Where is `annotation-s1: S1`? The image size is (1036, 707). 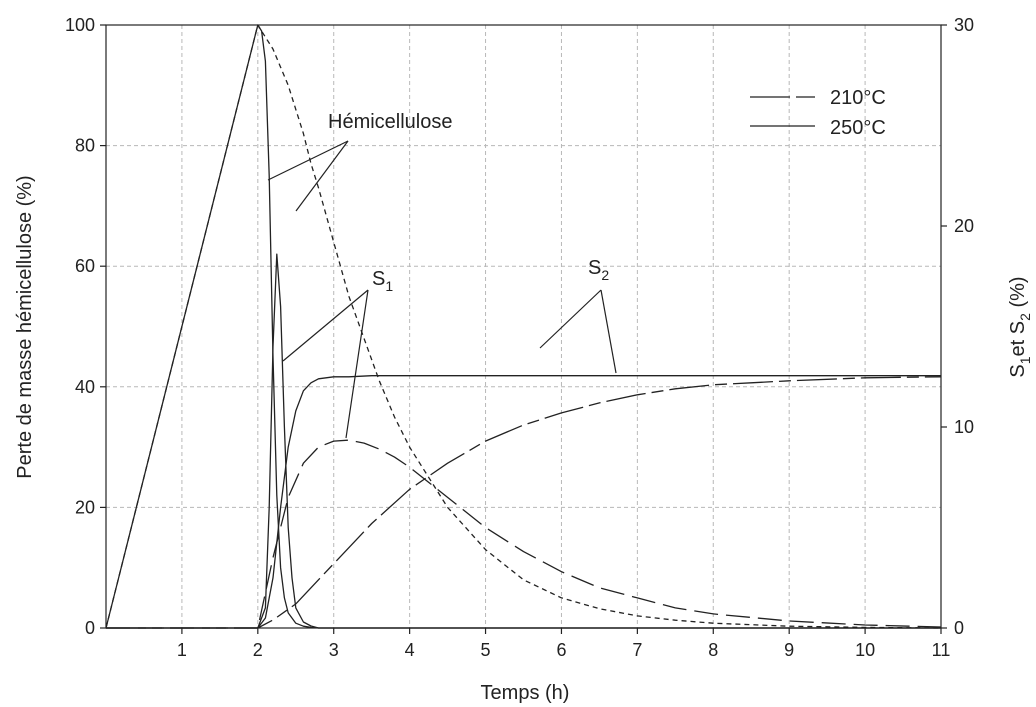
annotation-s1: S1 is located at coordinates (382, 281).